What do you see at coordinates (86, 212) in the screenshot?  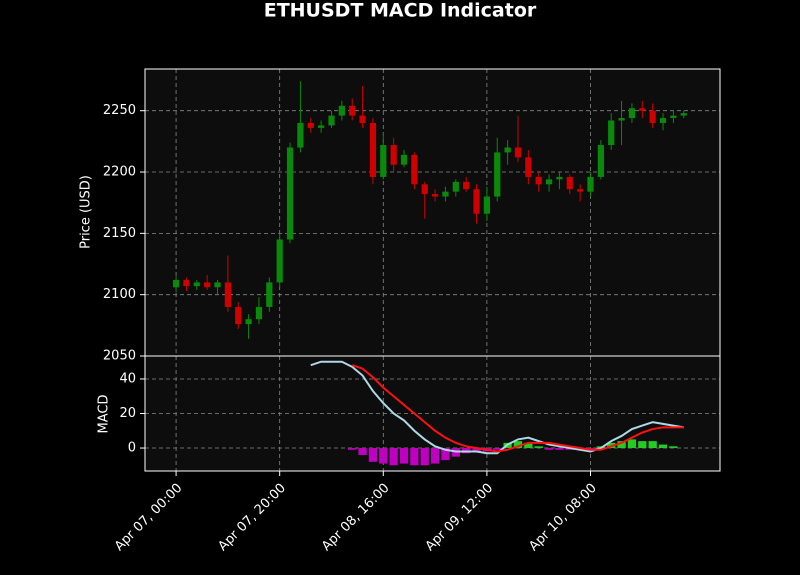 I see `y-axis-label: Price (USD)` at bounding box center [86, 212].